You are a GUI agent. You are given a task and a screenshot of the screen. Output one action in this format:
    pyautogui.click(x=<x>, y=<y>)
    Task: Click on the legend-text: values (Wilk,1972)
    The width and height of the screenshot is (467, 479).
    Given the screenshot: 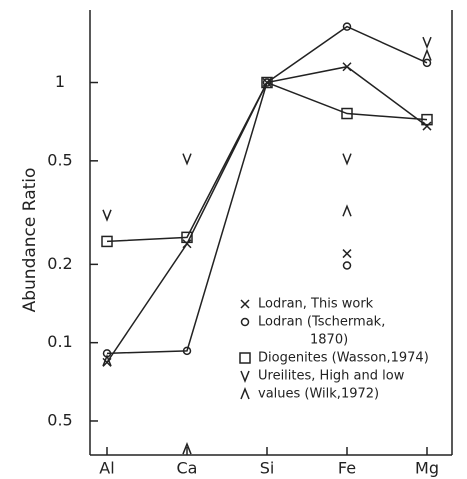 What is the action you would take?
    pyautogui.click(x=318, y=394)
    